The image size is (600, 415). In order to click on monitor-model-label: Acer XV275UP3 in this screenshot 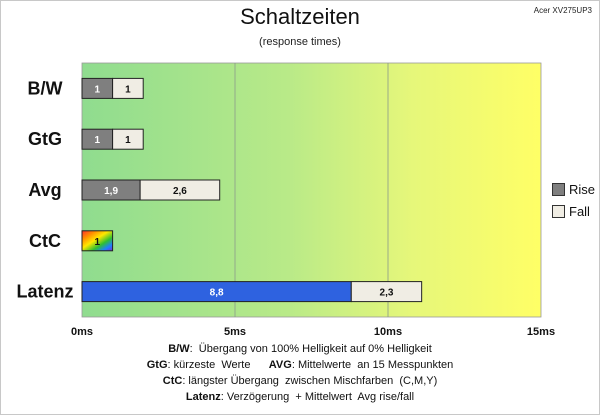, I will do `click(562, 10)`.